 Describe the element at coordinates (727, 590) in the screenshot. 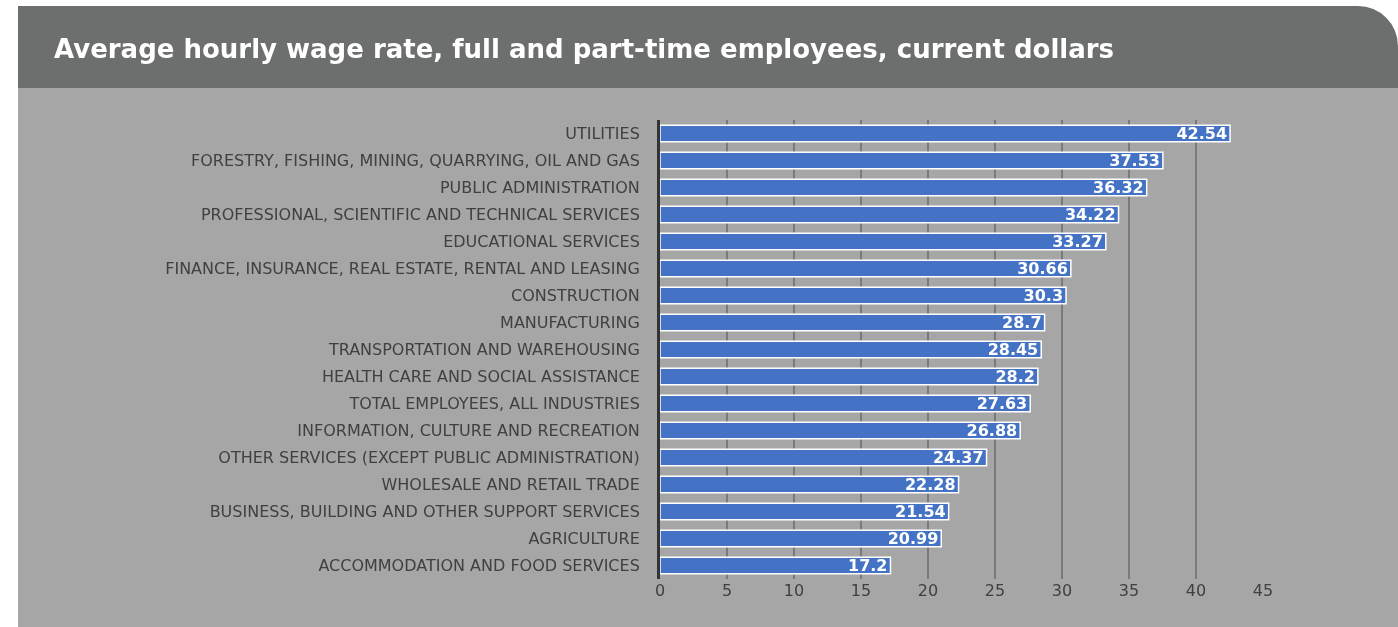

I see `x-tick-label: 5` at that location.